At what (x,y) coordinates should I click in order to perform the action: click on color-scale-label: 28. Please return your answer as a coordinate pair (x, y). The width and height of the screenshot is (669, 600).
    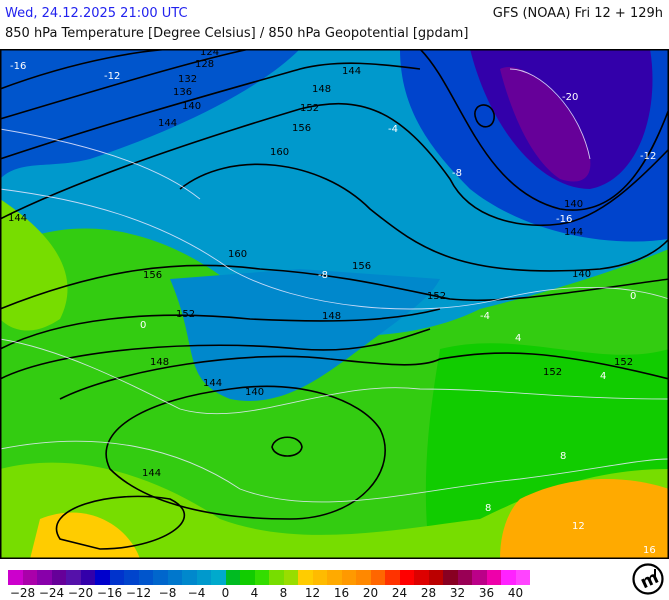
    Looking at the image, I should click on (428, 593).